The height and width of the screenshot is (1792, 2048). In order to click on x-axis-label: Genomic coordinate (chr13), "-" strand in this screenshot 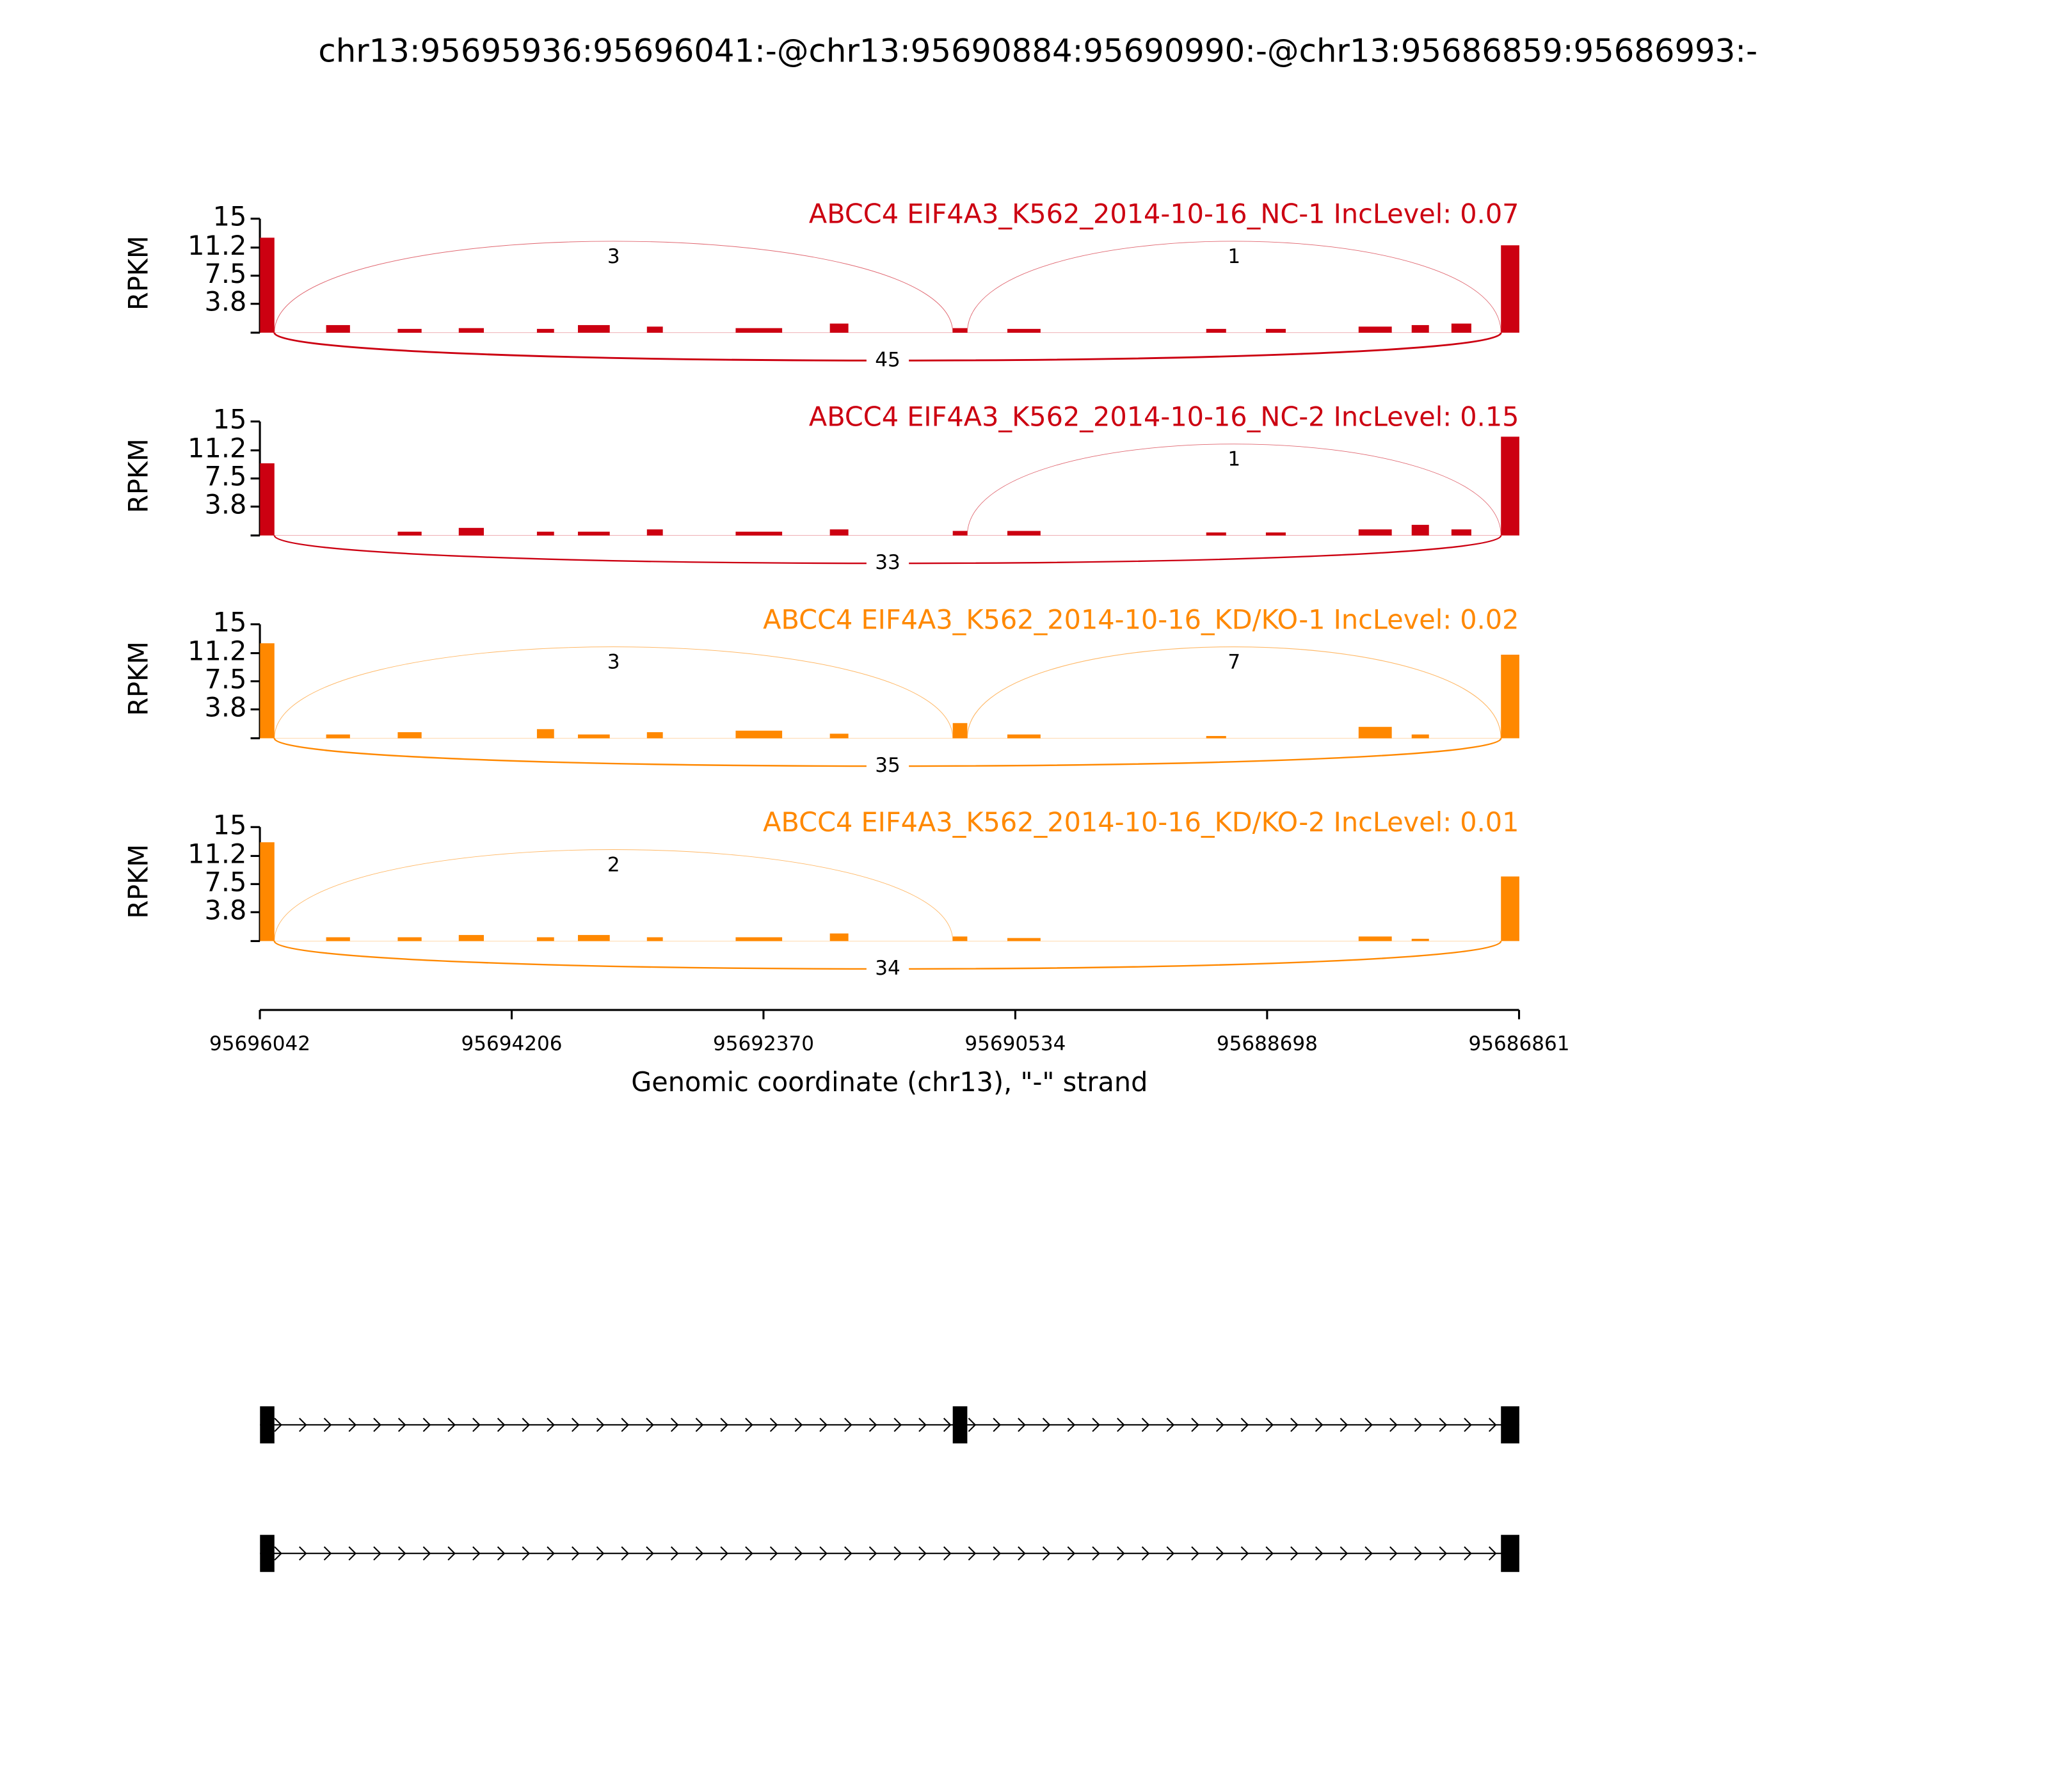, I will do `click(889, 1082)`.